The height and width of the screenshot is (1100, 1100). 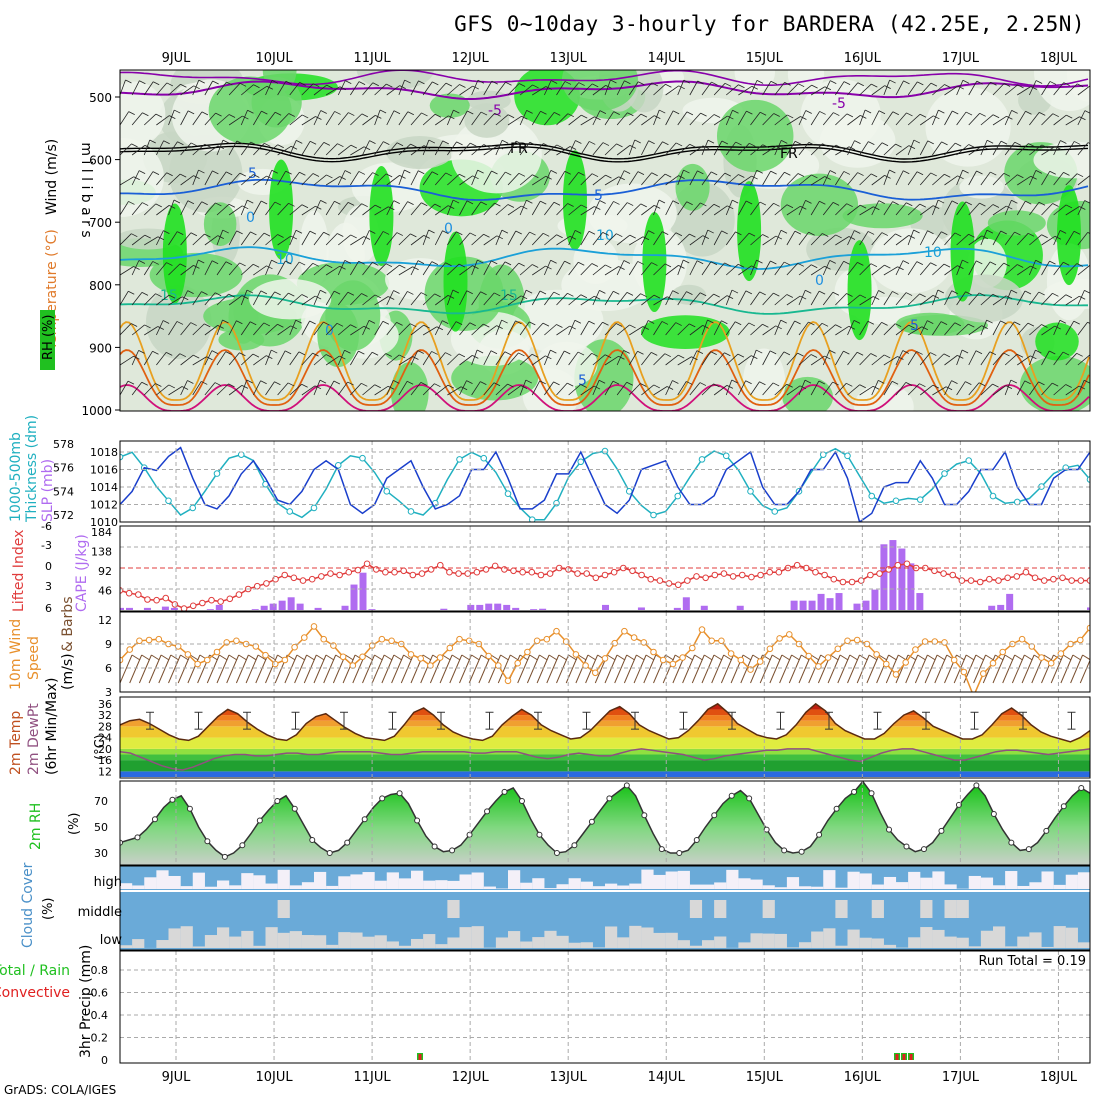 I want to click on contour-label: 10, so click(x=285, y=260).